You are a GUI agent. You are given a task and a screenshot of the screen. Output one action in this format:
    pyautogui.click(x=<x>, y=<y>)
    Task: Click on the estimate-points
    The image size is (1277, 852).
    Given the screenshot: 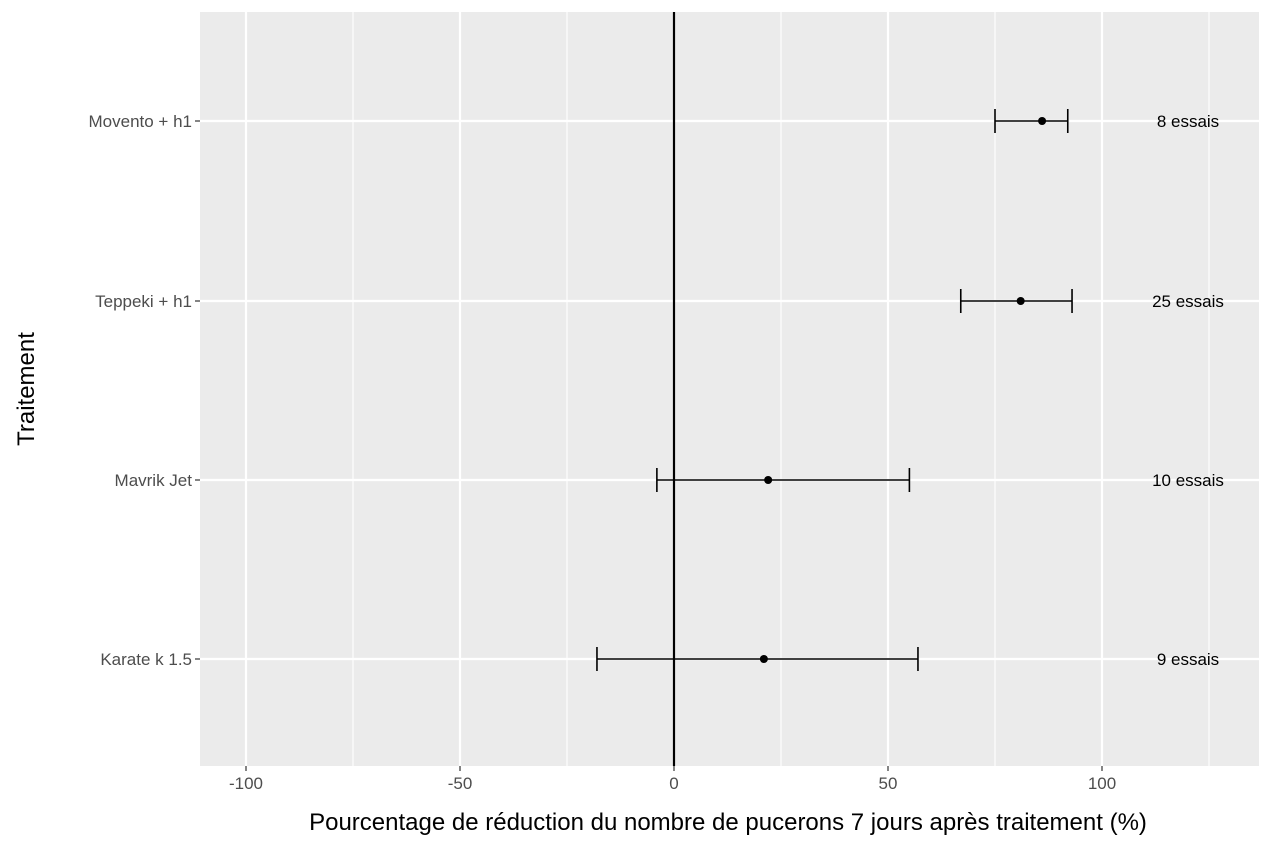 What is the action you would take?
    pyautogui.click(x=903, y=390)
    